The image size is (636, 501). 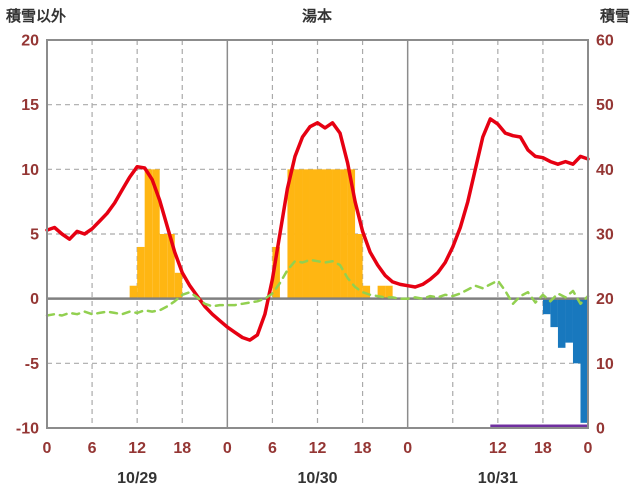 What do you see at coordinates (605, 299) in the screenshot?
I see `right-tick-label: 20` at bounding box center [605, 299].